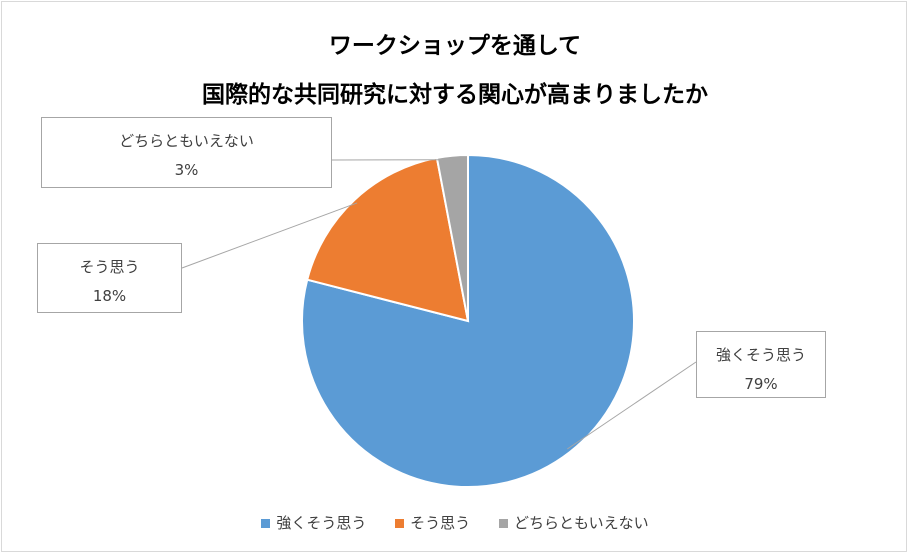  Describe the element at coordinates (452, 237) in the screenshot. I see `pie-slice-neutral` at that location.